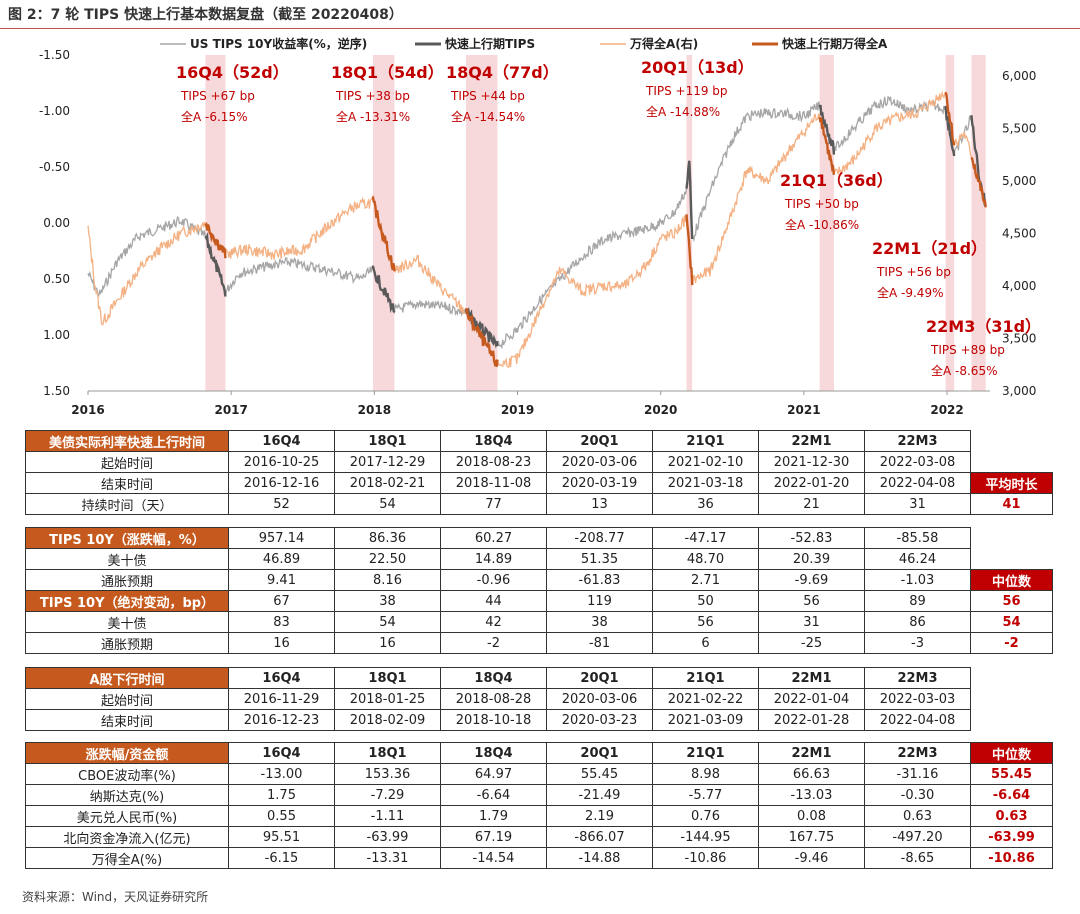  I want to click on cell: 52, so click(281, 504).